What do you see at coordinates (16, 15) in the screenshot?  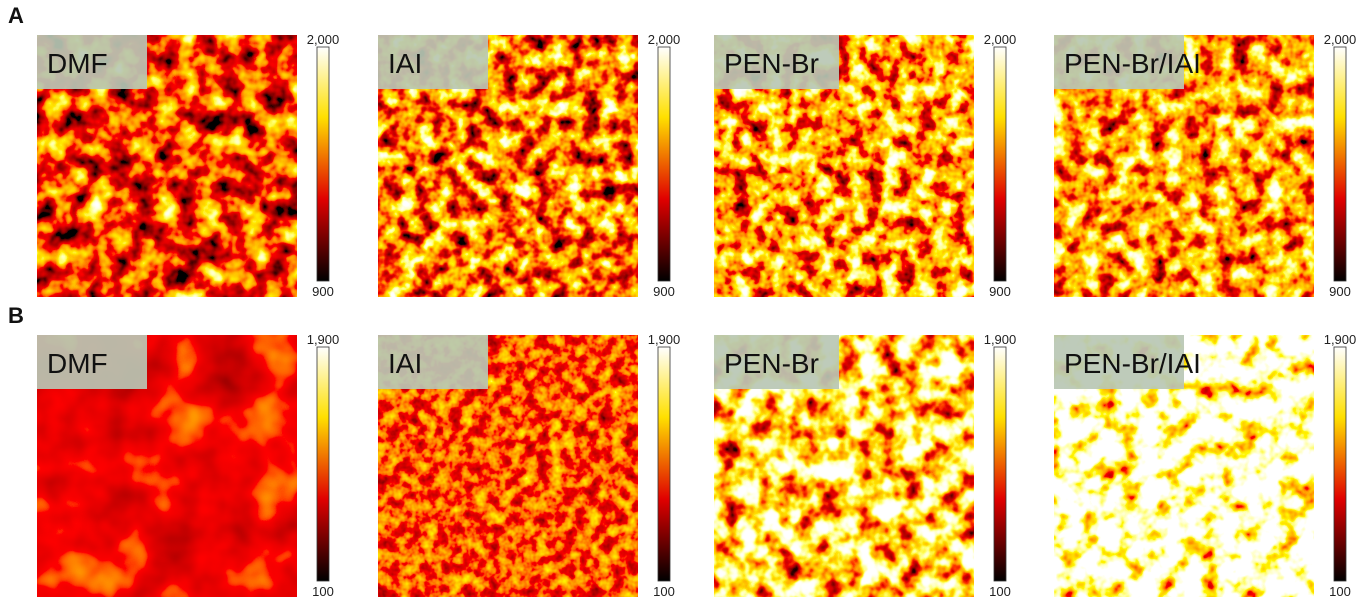 I see `panel-letter: A` at bounding box center [16, 15].